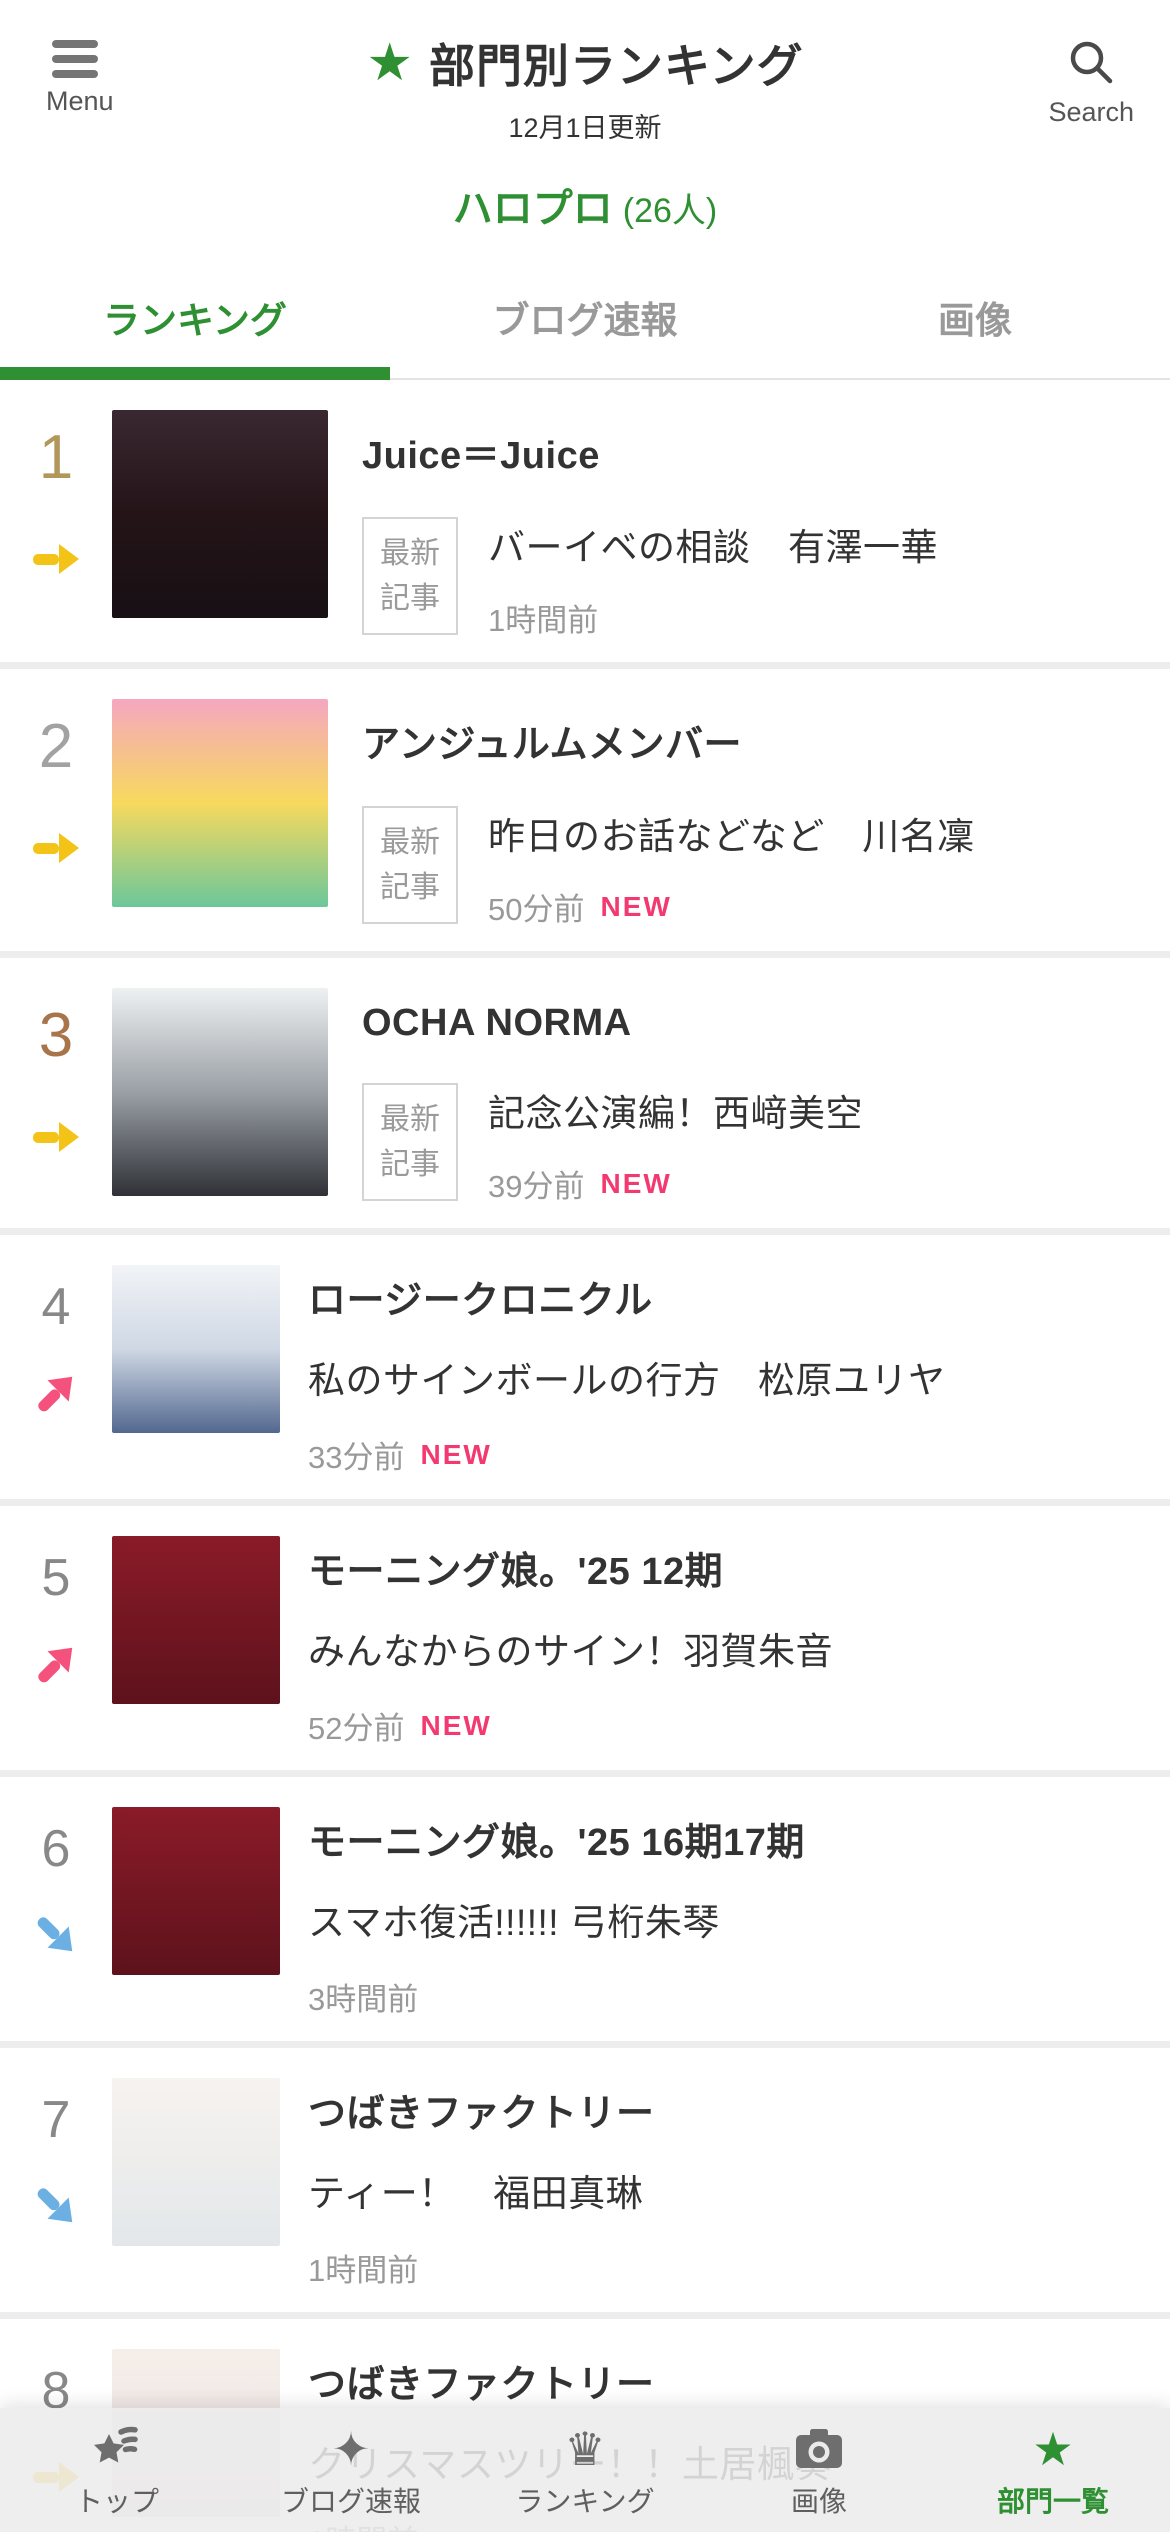 This screenshot has width=1170, height=2532. I want to click on article-block: スマホ復活!!!!!! 弓桁朱琴 3時間前, so click(729, 1942).